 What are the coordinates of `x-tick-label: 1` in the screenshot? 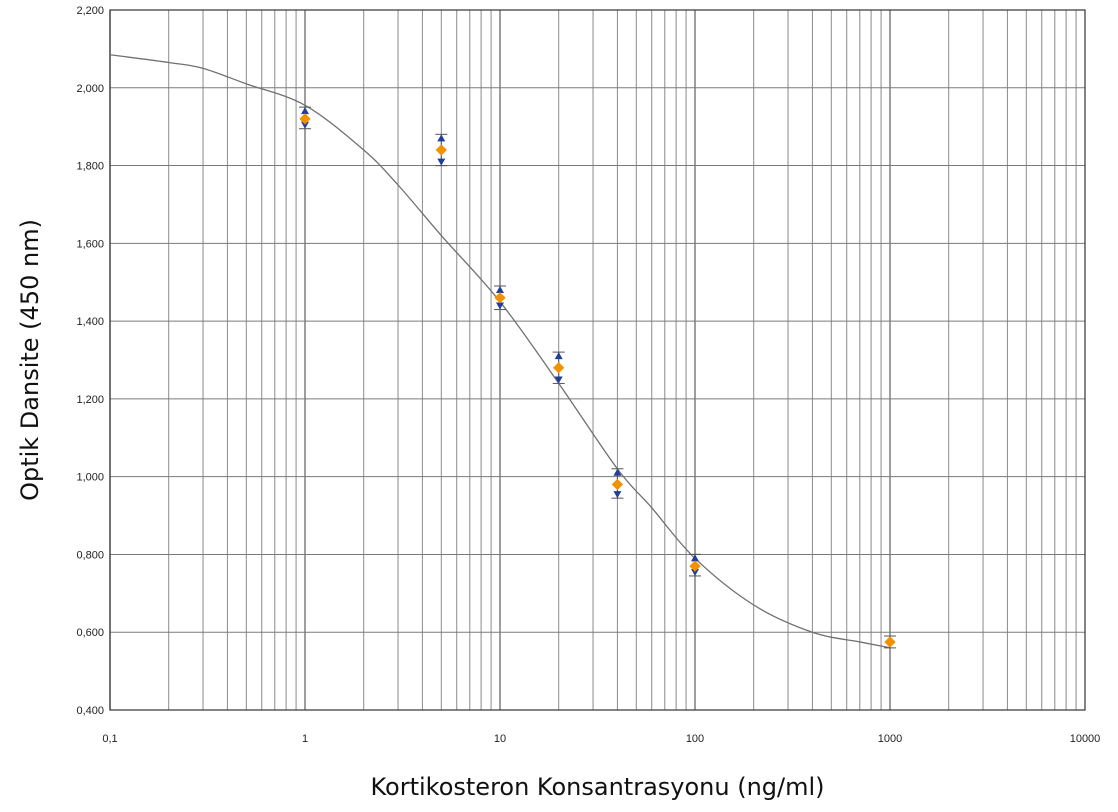 It's located at (305, 739).